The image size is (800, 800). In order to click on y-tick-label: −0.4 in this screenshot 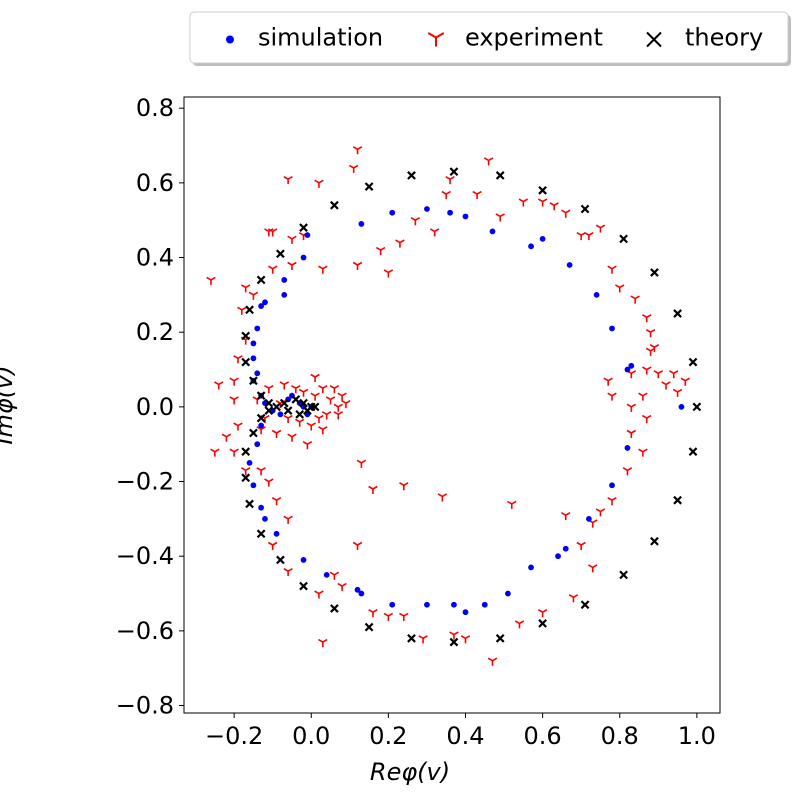, I will do `click(145, 556)`.